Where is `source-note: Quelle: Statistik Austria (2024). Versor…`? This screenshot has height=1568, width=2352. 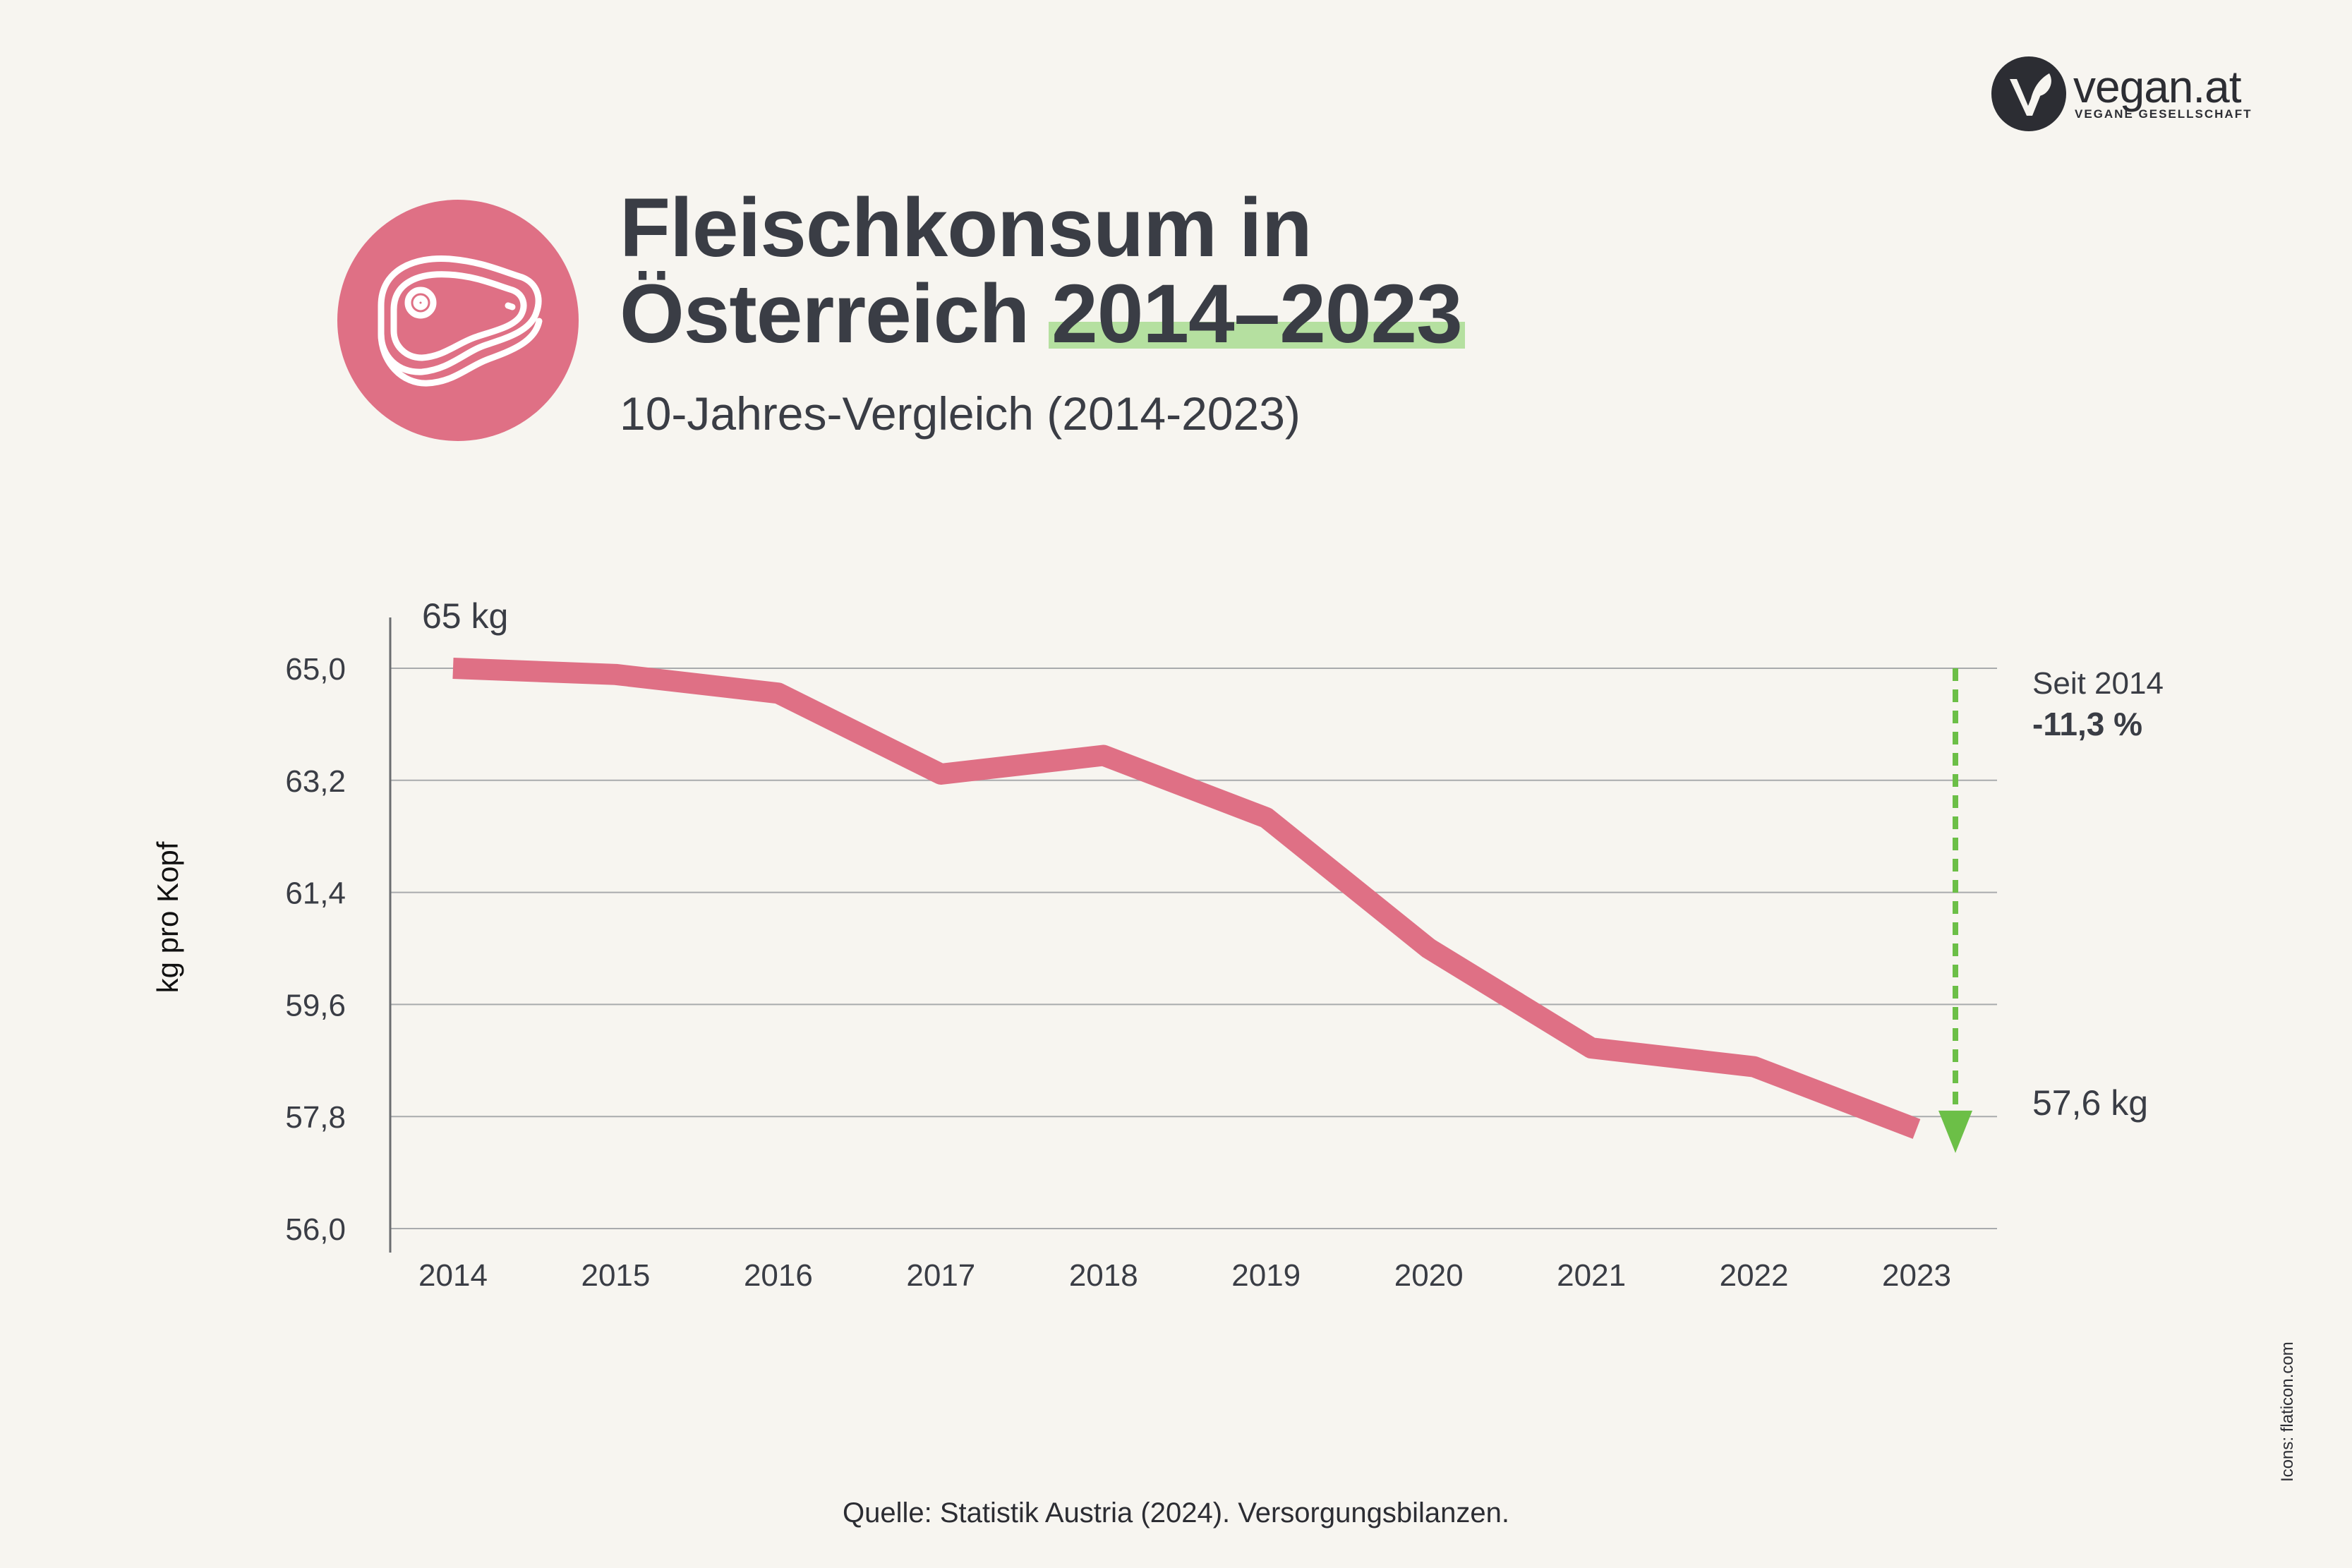
source-note: Quelle: Statistik Austria (2024). Versor… is located at coordinates (1176, 1513).